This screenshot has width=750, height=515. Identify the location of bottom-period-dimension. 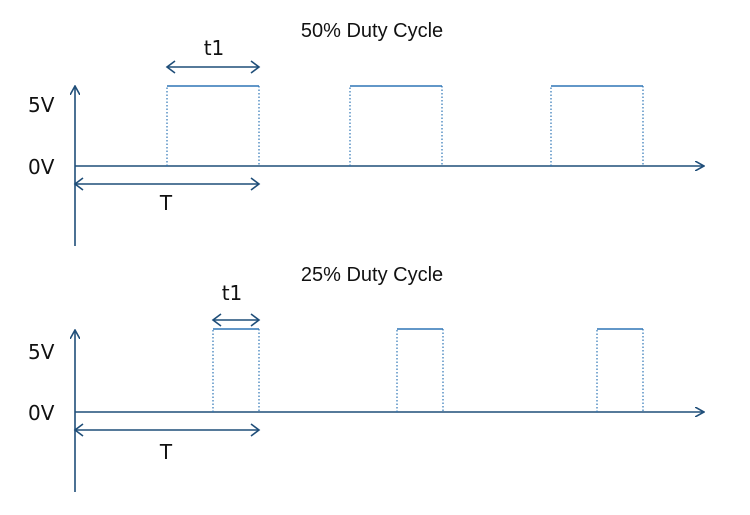
(167, 430).